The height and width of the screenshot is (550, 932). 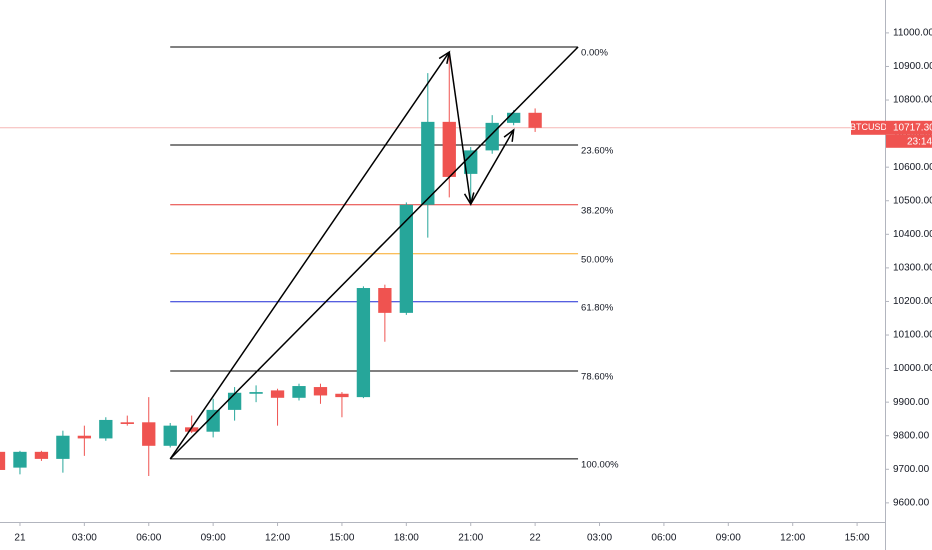 What do you see at coordinates (597, 259) in the screenshot?
I see `fib-label: 50.00%` at bounding box center [597, 259].